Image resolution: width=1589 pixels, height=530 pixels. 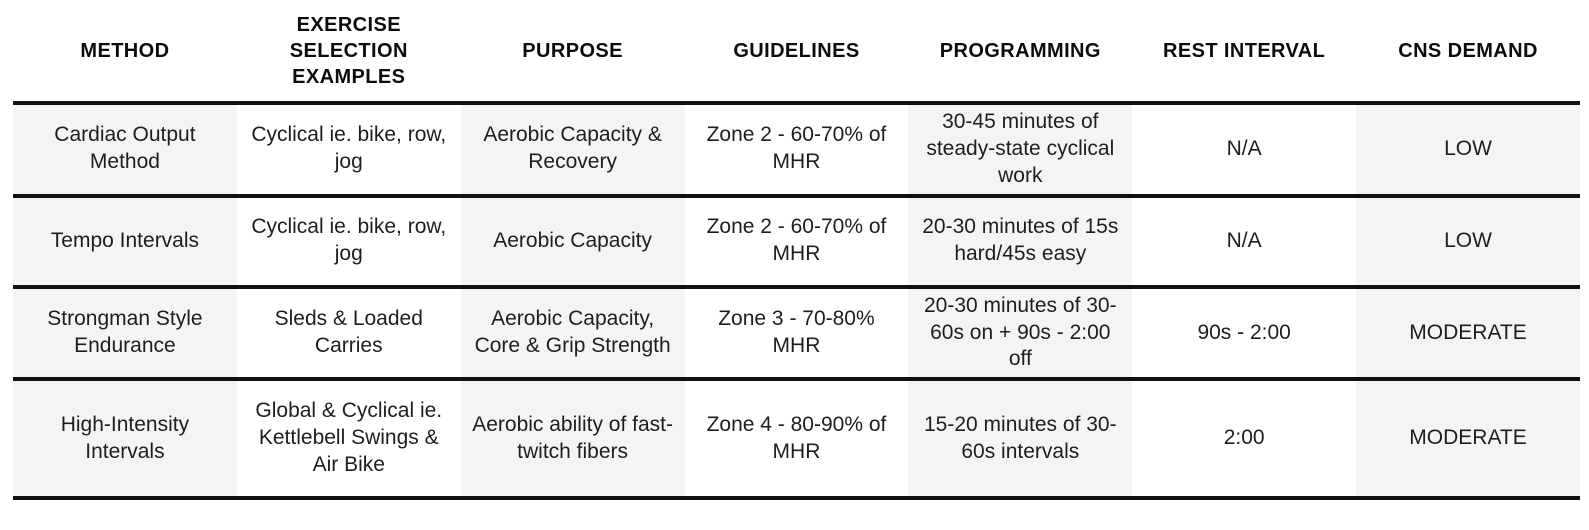 What do you see at coordinates (348, 52) in the screenshot?
I see `column-header-exercise-selection: EXERCISE SELECTION EXAMPLES` at bounding box center [348, 52].